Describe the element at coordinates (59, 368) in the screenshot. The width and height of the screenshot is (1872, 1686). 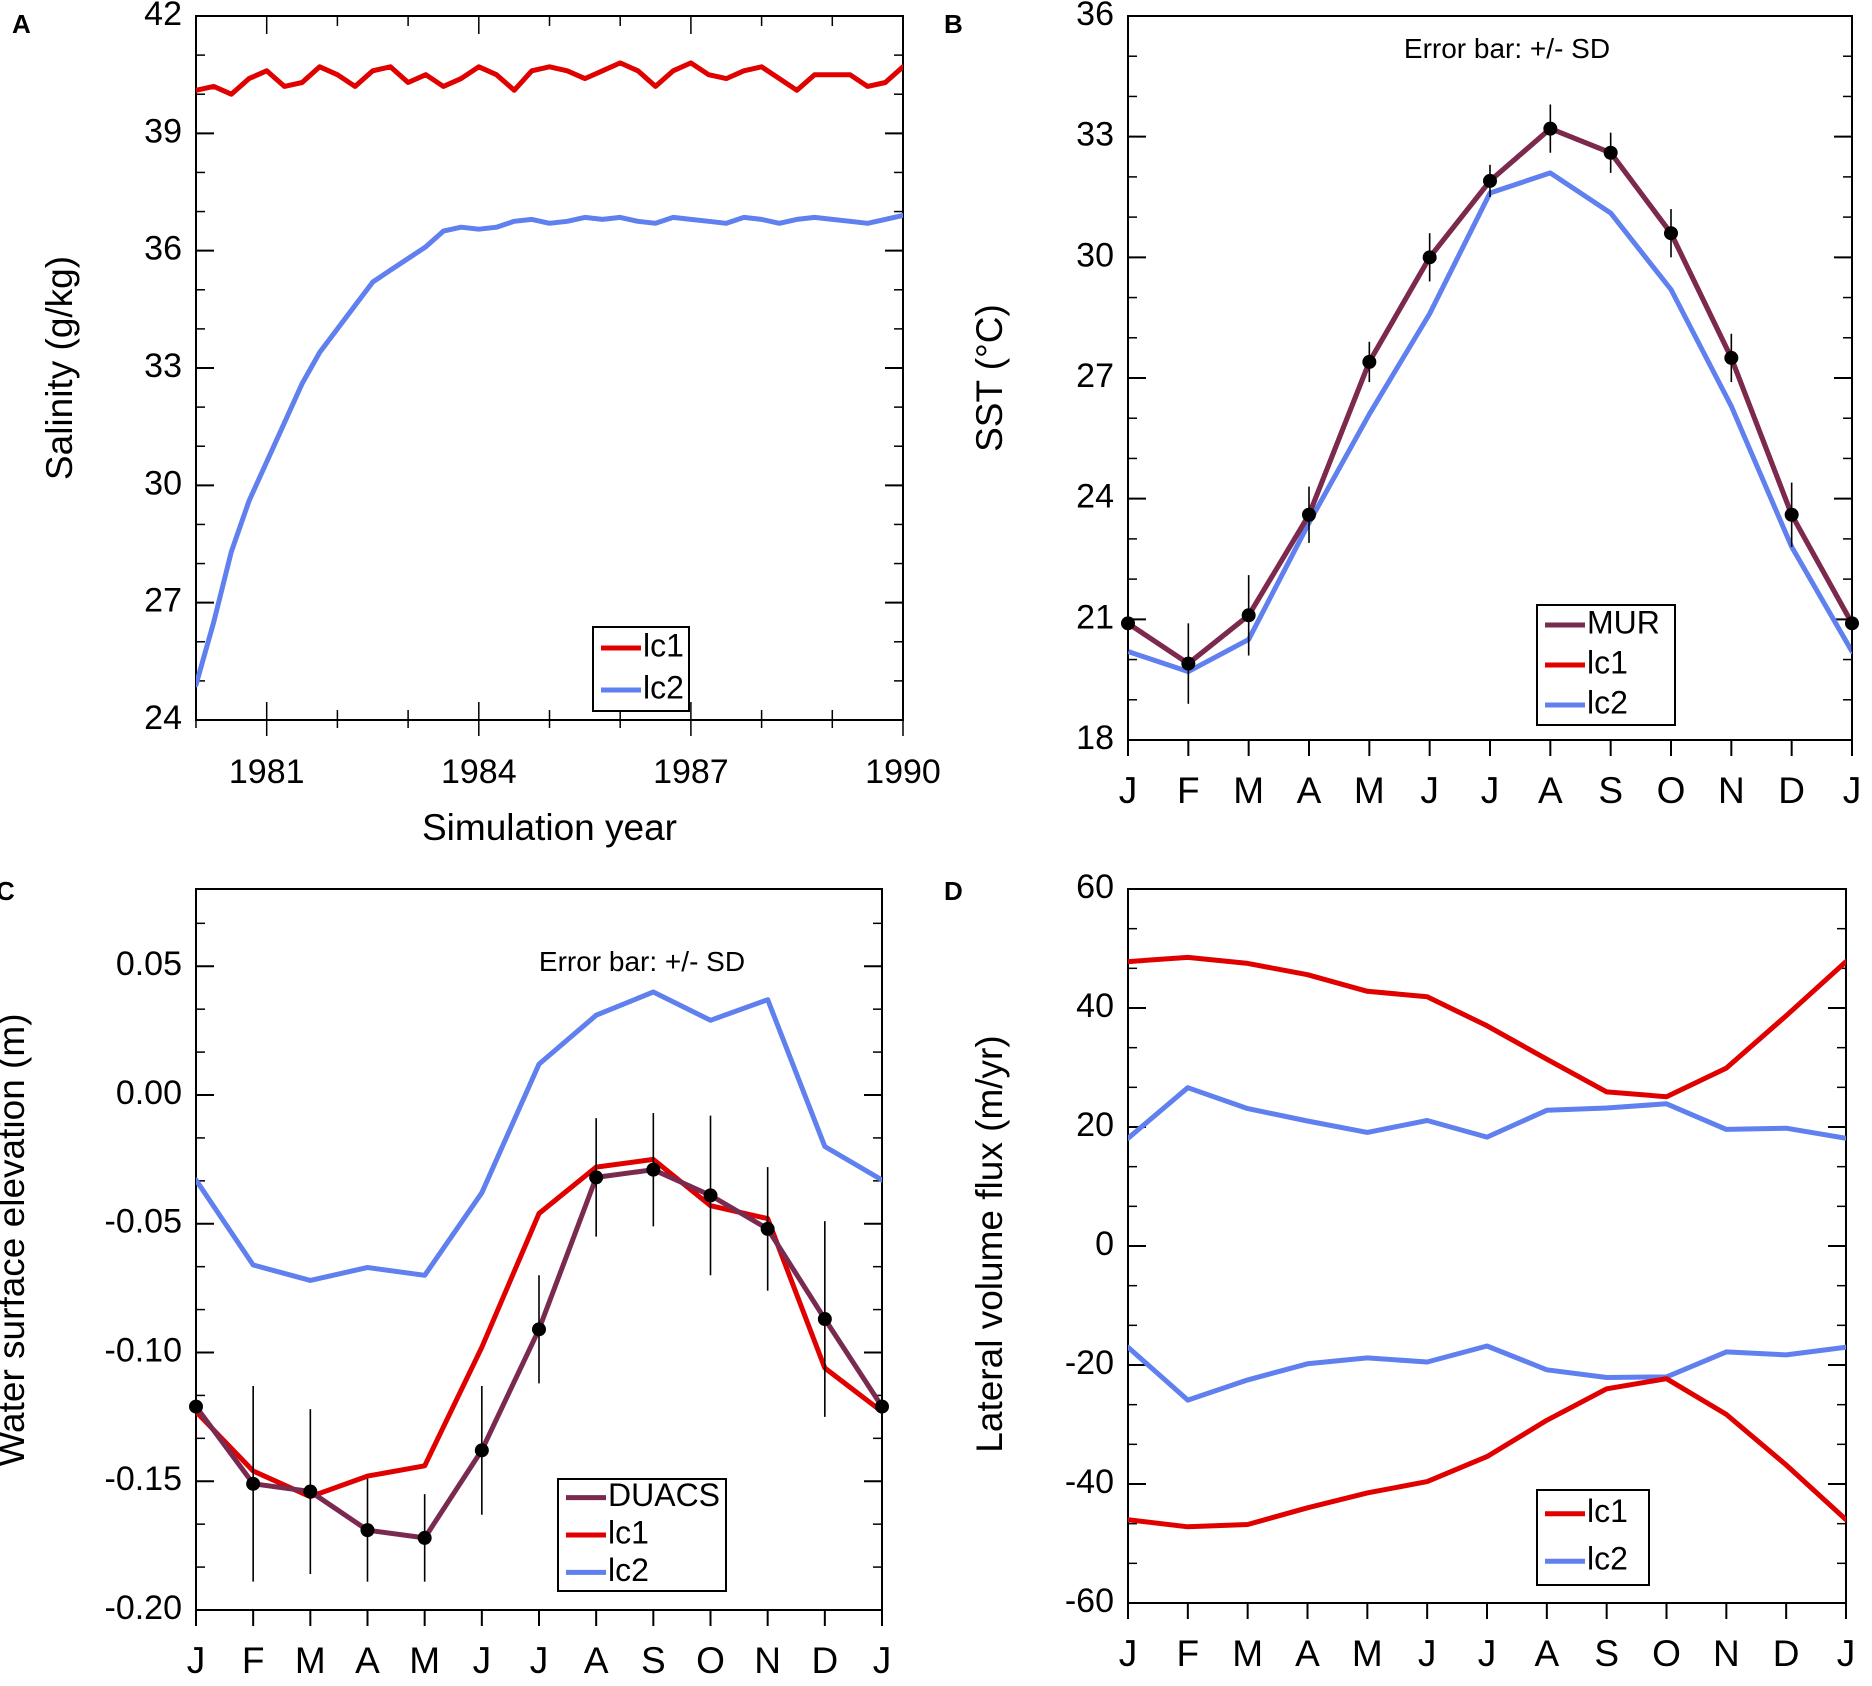
I see `y-axis-title: Salinity (g/kg)` at that location.